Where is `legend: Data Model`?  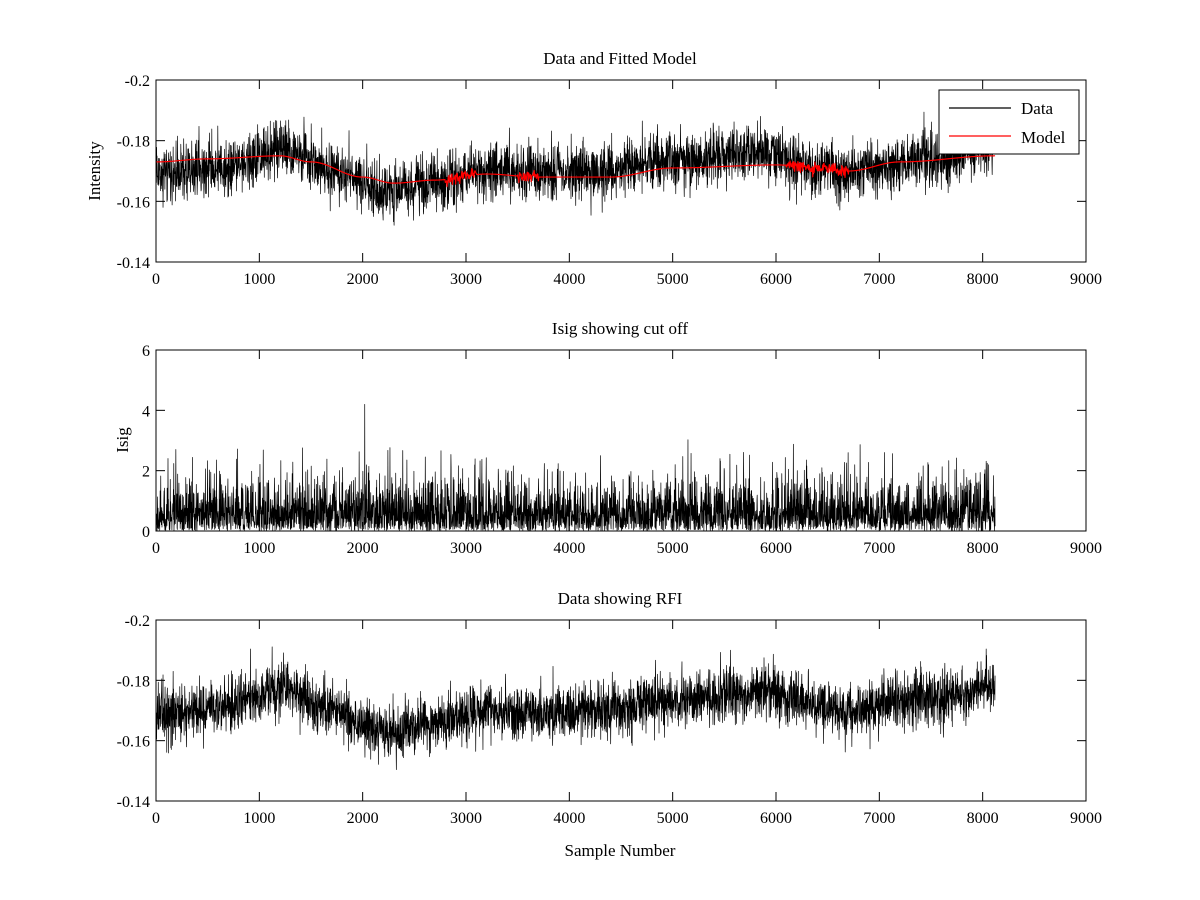 legend: Data Model is located at coordinates (1009, 122).